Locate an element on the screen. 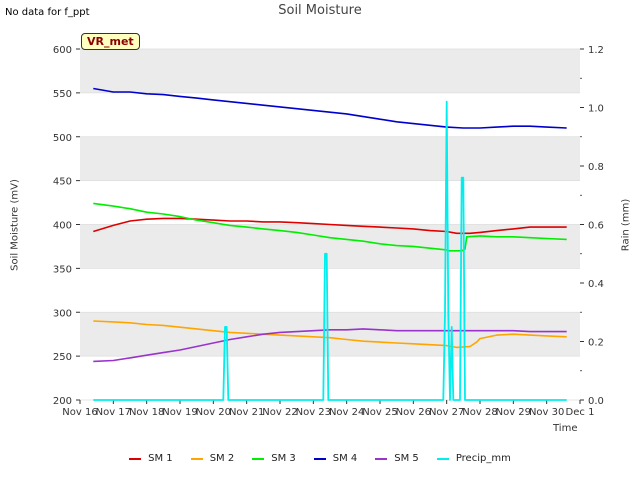 This screenshot has width=640, height=480. y2-tick-label: 0.0 is located at coordinates (596, 401).